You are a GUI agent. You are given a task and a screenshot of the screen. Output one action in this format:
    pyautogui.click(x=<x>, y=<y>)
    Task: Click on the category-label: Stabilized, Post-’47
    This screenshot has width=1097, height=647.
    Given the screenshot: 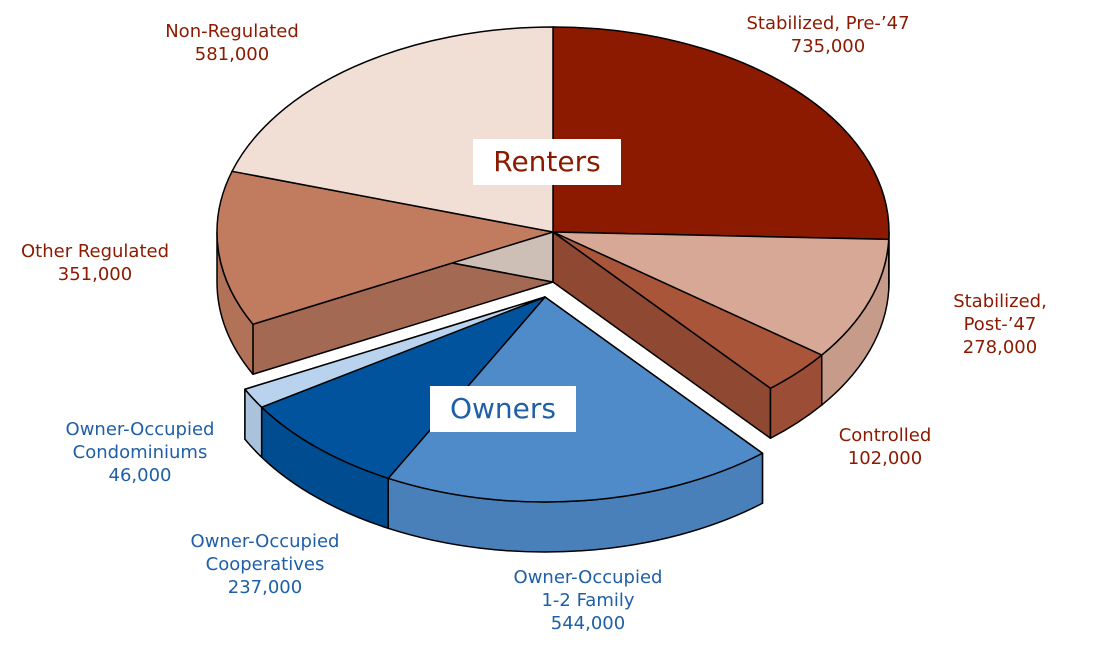 What is the action you would take?
    pyautogui.click(x=1000, y=313)
    